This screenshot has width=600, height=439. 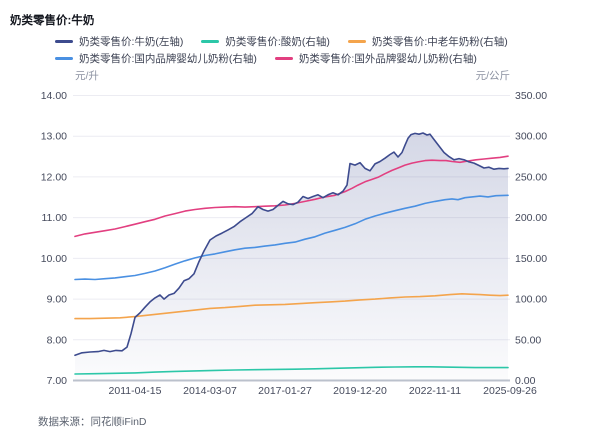 I want to click on legend-line-swatch-middle-aged-powder, so click(x=356, y=41).